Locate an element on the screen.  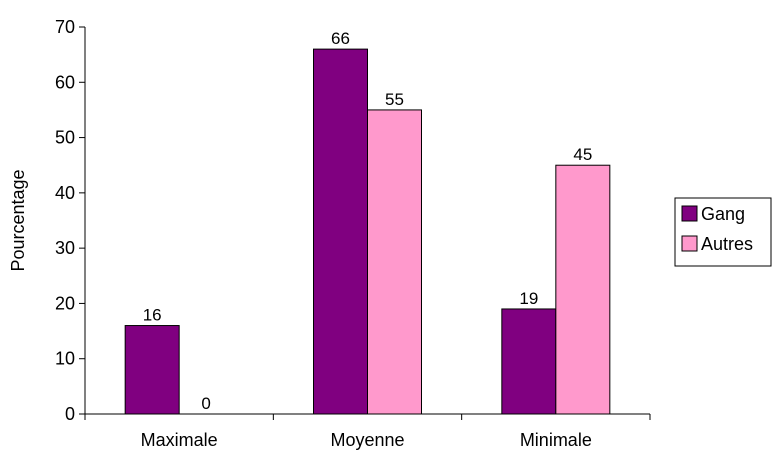
legend-swatch-gang is located at coordinates (689, 213).